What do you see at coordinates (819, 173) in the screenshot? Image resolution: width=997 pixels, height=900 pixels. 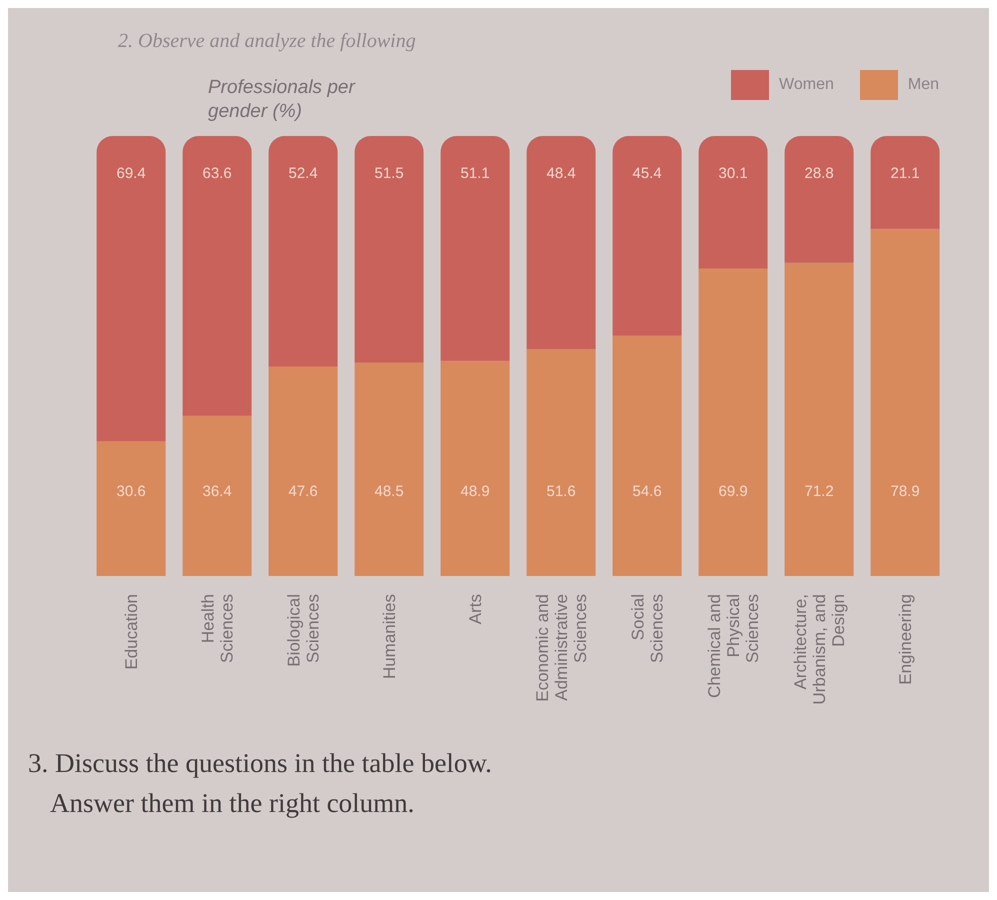 I see `data-label: 28.8` at bounding box center [819, 173].